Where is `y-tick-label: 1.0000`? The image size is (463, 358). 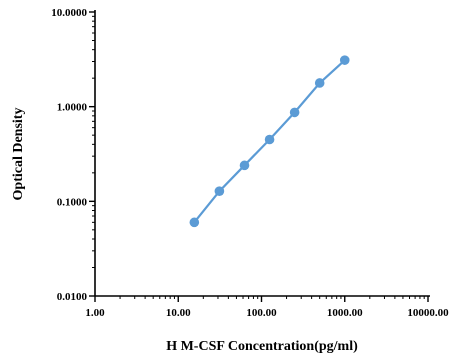 y-tick-label: 1.0000 is located at coordinates (72, 108).